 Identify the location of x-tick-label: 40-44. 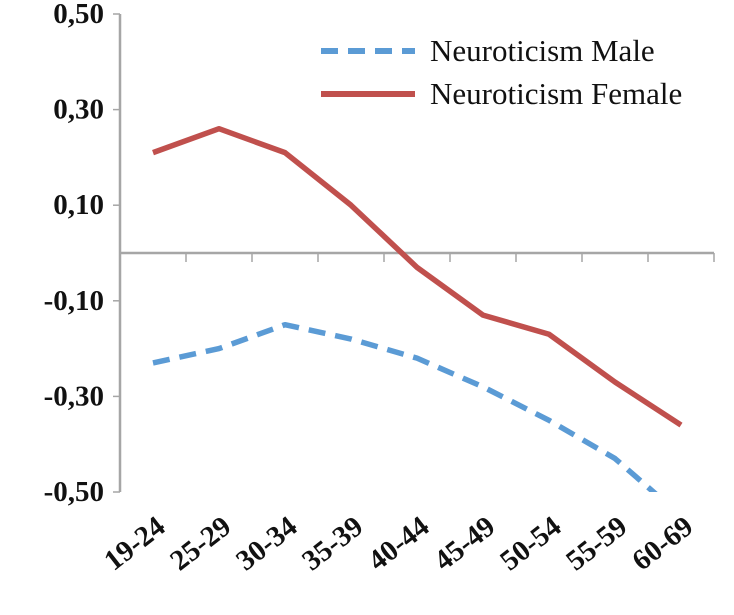
(398, 543).